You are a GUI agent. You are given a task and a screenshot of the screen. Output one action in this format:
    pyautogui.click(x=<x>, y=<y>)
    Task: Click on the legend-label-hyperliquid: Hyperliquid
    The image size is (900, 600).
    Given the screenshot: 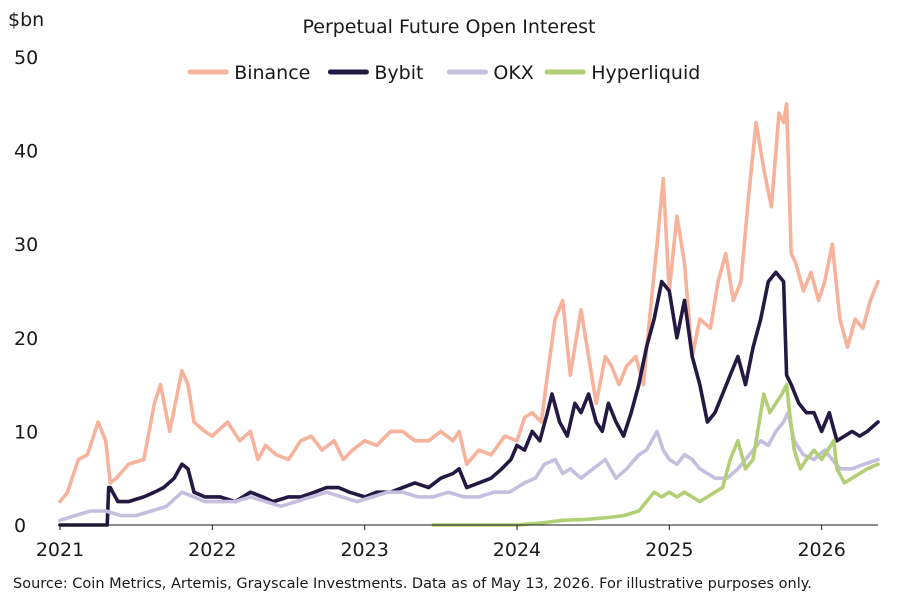 What is the action you would take?
    pyautogui.click(x=645, y=73)
    